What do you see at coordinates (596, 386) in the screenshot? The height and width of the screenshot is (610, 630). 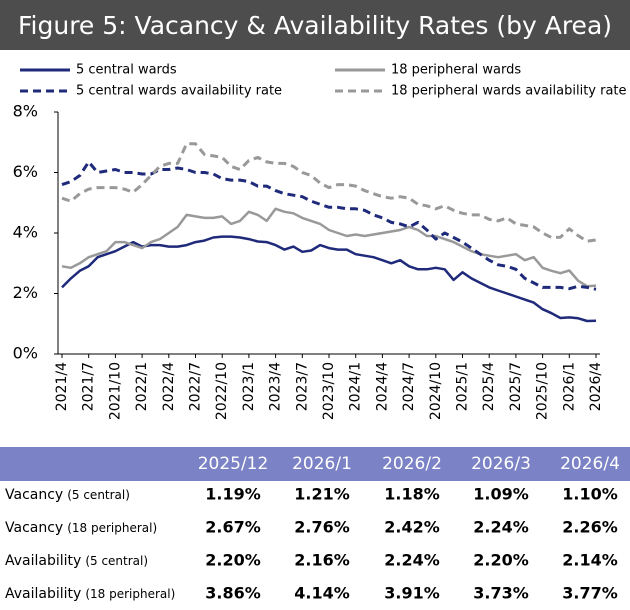 I see `x-tick-label: 2026/4` at bounding box center [596, 386].